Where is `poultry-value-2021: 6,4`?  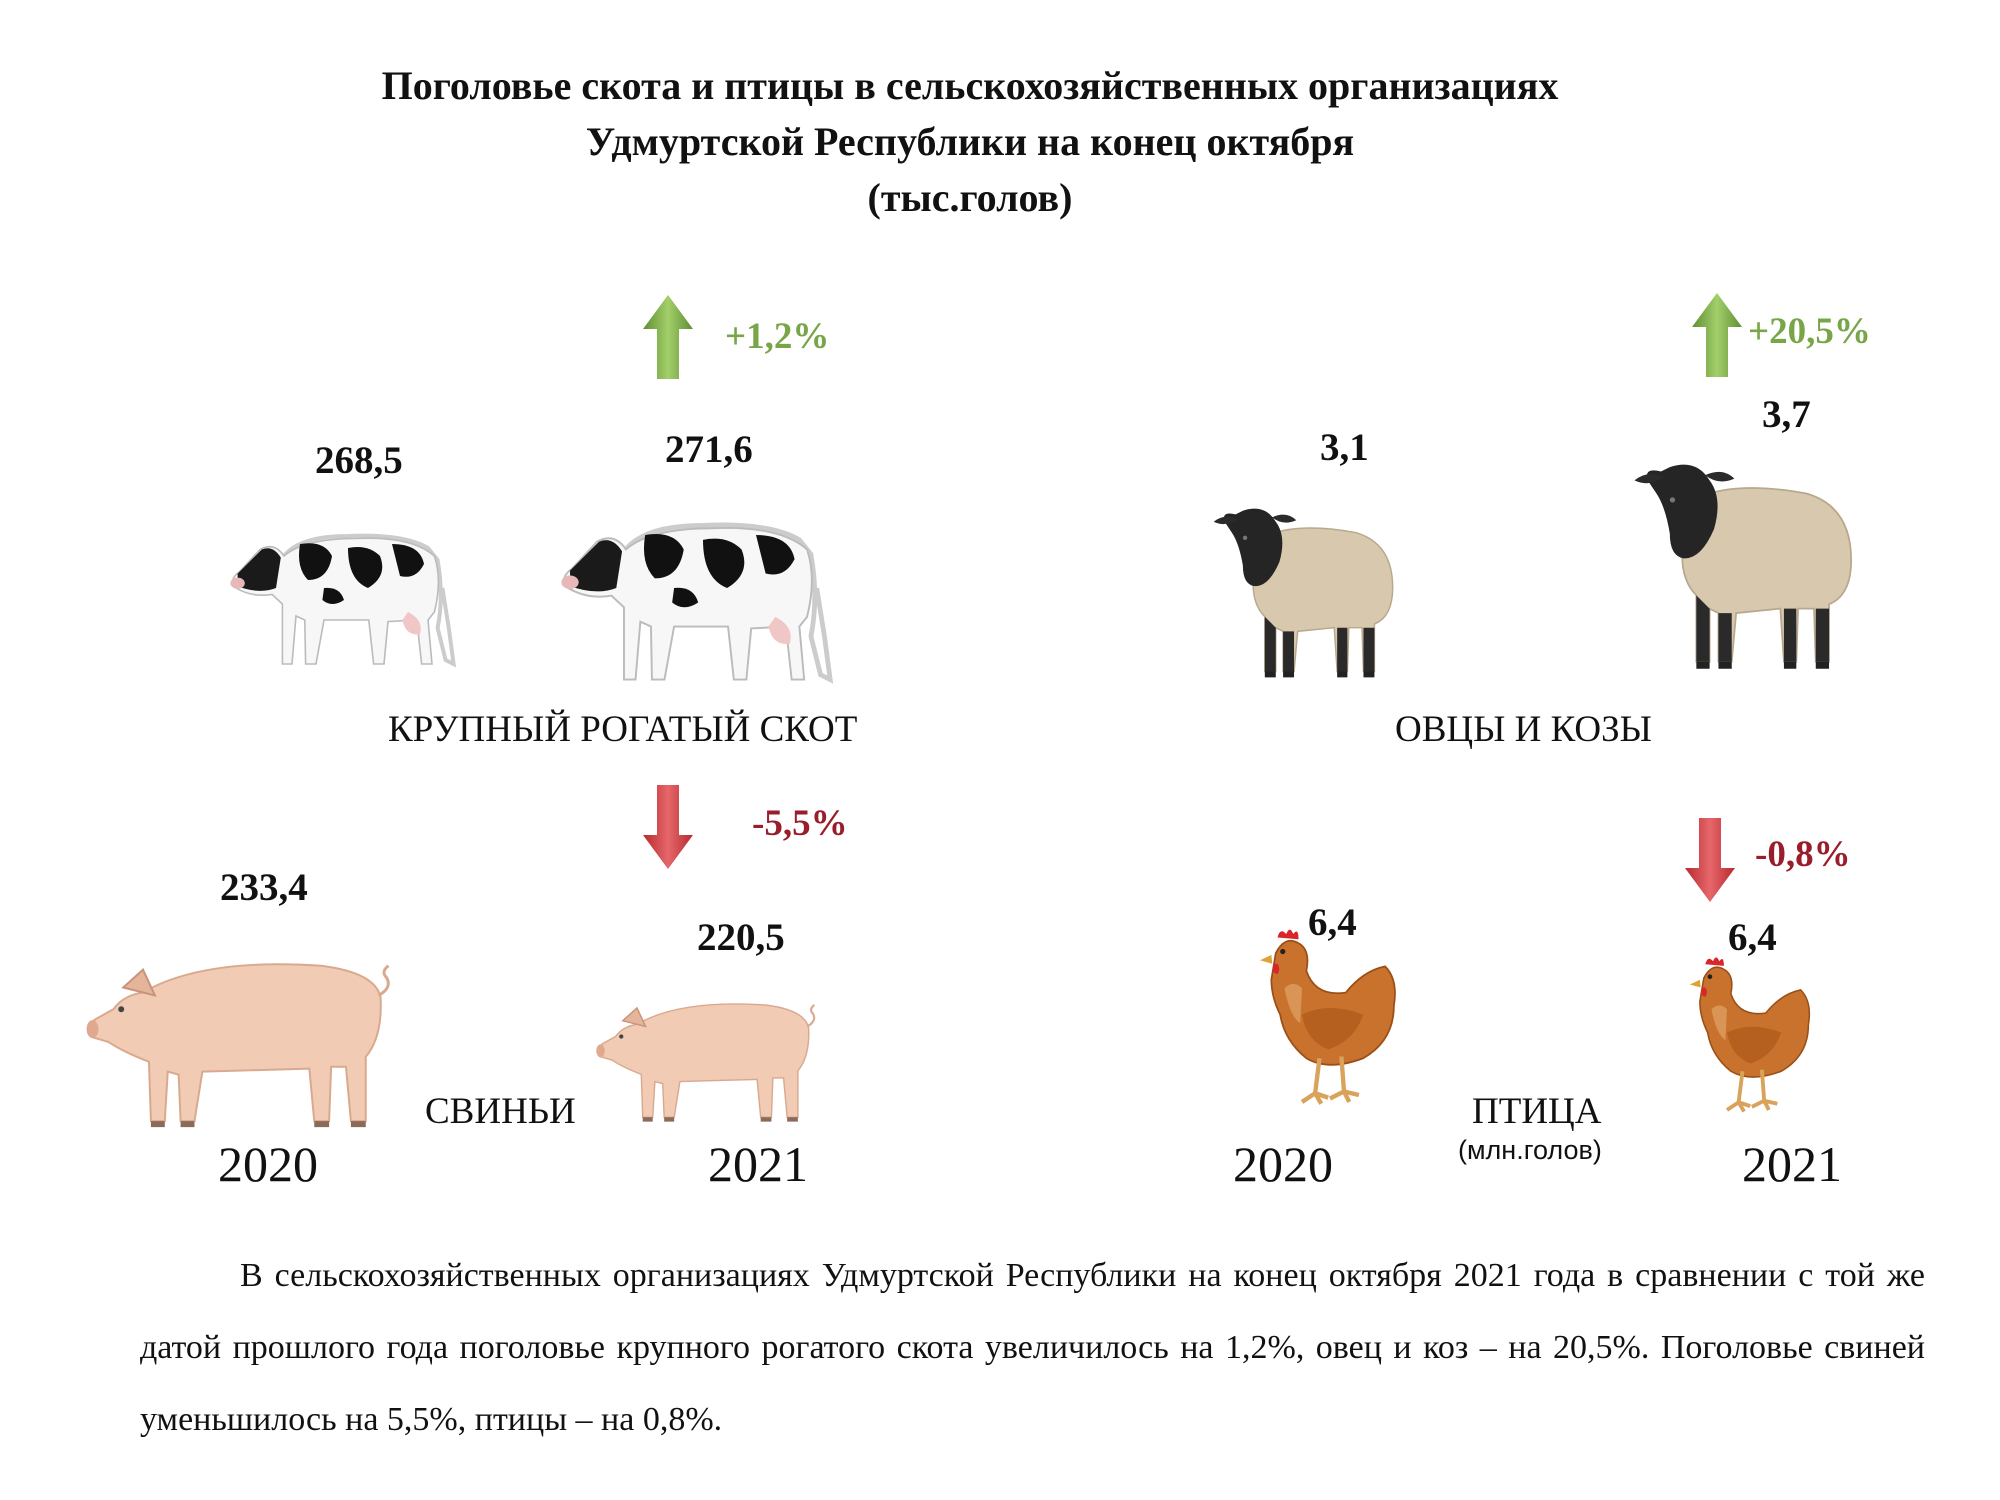
poultry-value-2021: 6,4 is located at coordinates (1752, 937).